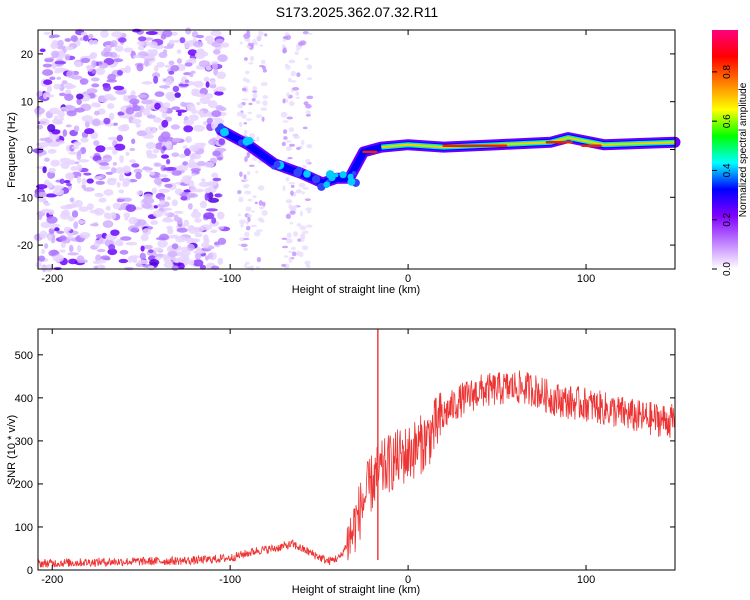  Describe the element at coordinates (743, 149) in the screenshot. I see `colorbar-label: Normalized spectral amplitude` at that location.